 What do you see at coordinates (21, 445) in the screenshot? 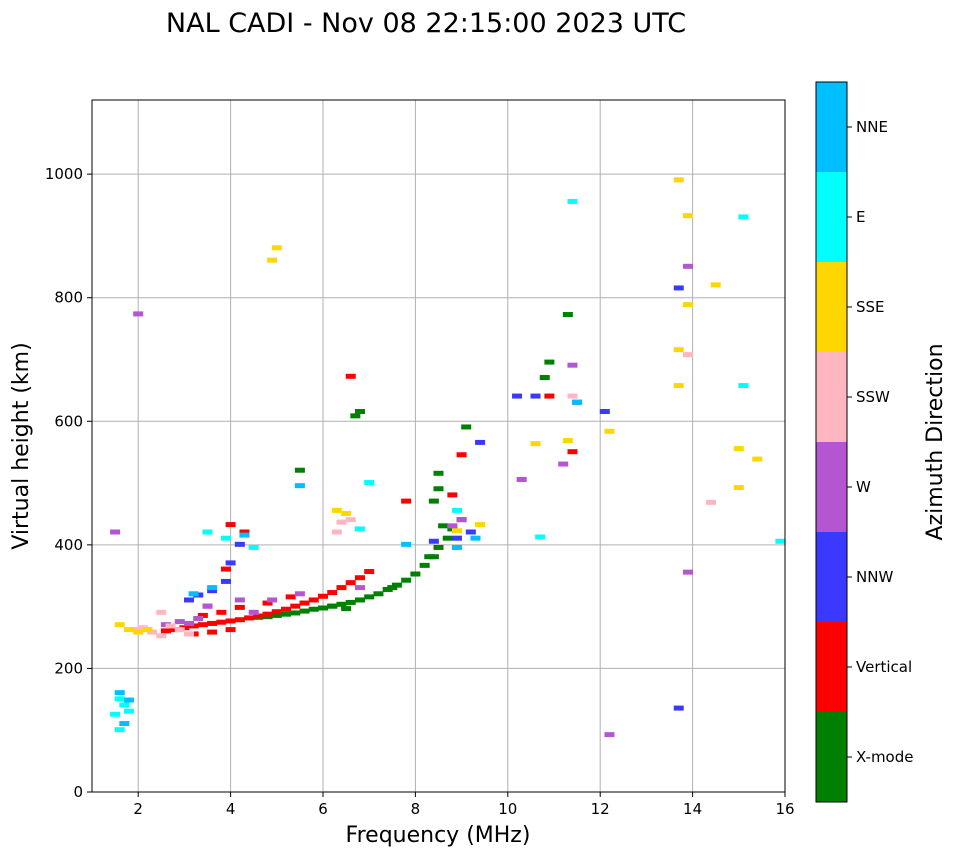
I see `y-axis-label: Virtual height (km)` at bounding box center [21, 445].